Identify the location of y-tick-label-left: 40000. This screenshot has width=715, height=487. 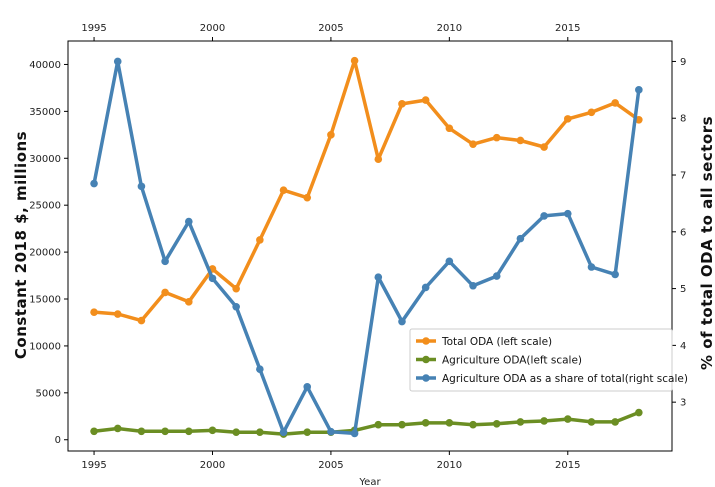
(45, 65).